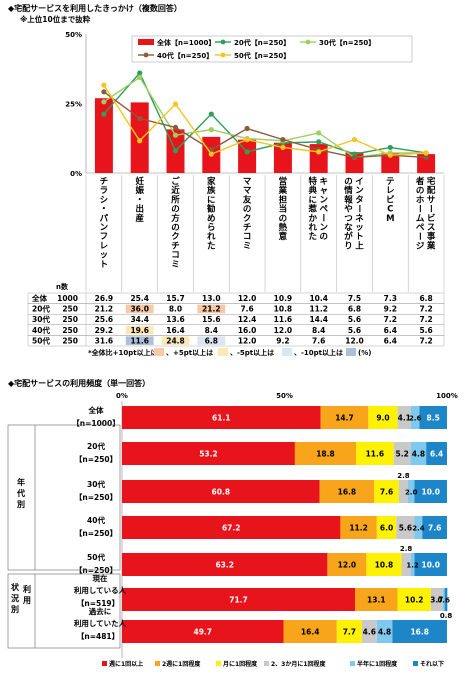 The image size is (476, 676). What do you see at coordinates (420, 181) in the screenshot?
I see `svg-text: 者` at bounding box center [420, 181].